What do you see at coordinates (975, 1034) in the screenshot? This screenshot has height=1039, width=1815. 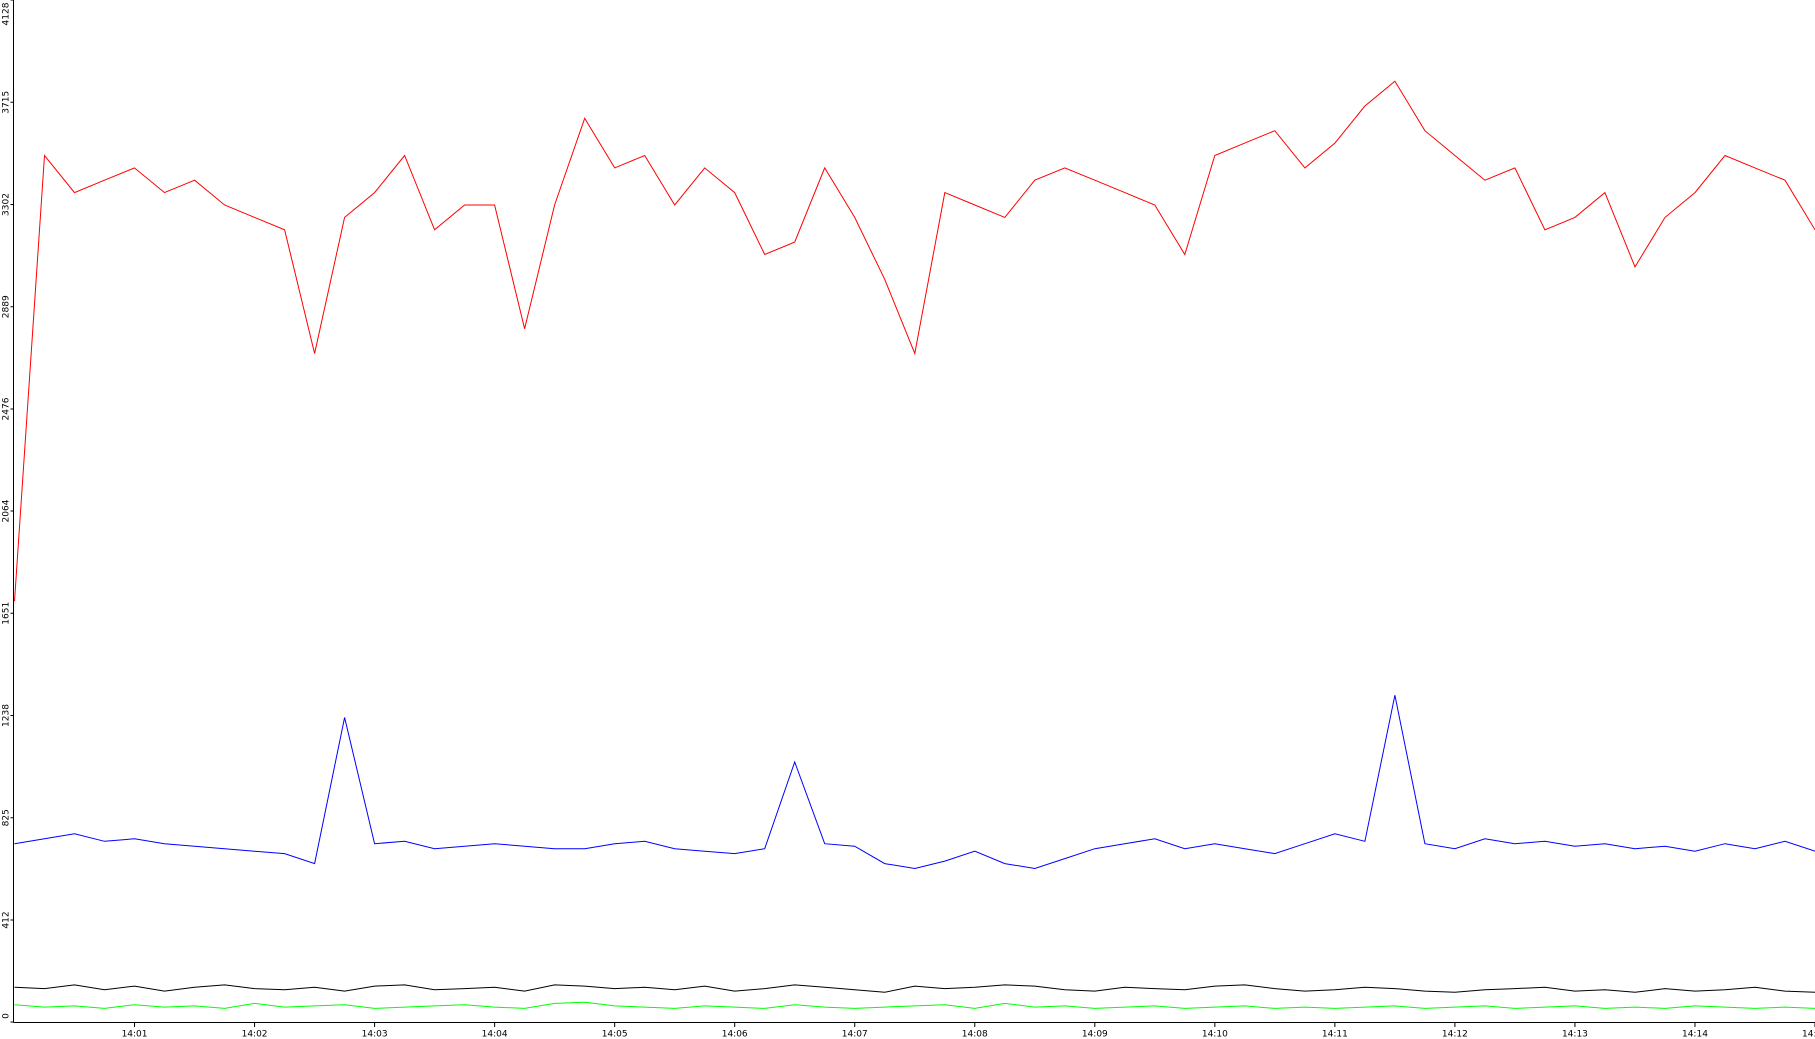 I see `x-tick-label: 14:08` at bounding box center [975, 1034].